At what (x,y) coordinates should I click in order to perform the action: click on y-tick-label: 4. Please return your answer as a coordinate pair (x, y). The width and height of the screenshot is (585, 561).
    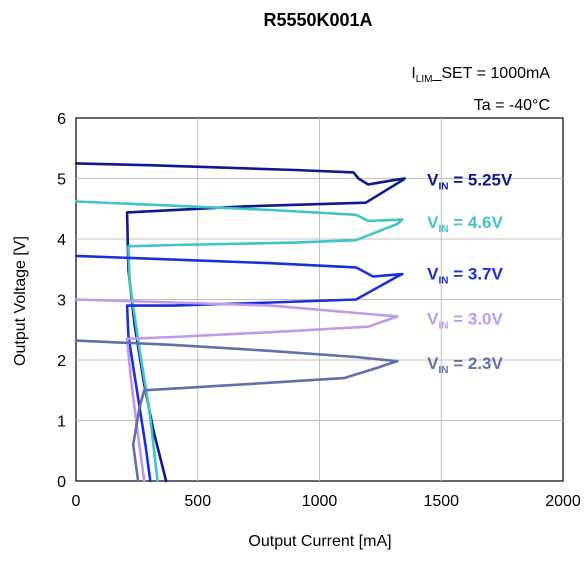
    Looking at the image, I should click on (61, 240).